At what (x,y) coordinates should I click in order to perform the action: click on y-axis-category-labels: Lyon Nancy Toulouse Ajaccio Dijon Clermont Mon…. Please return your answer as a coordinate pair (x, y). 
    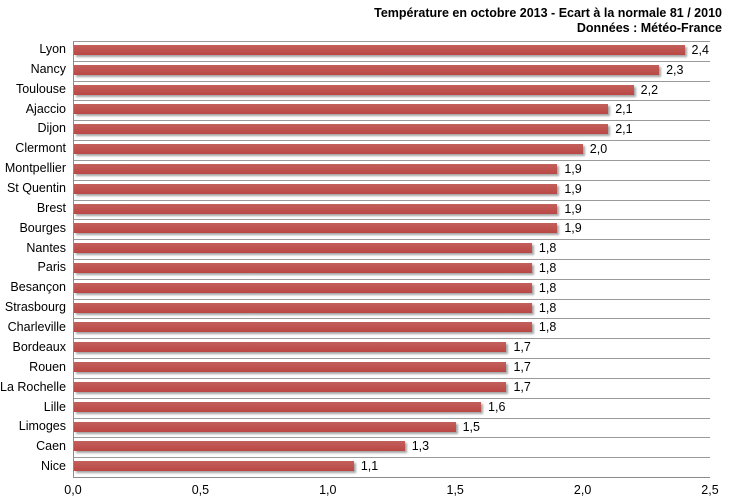
    Looking at the image, I should click on (34, 259).